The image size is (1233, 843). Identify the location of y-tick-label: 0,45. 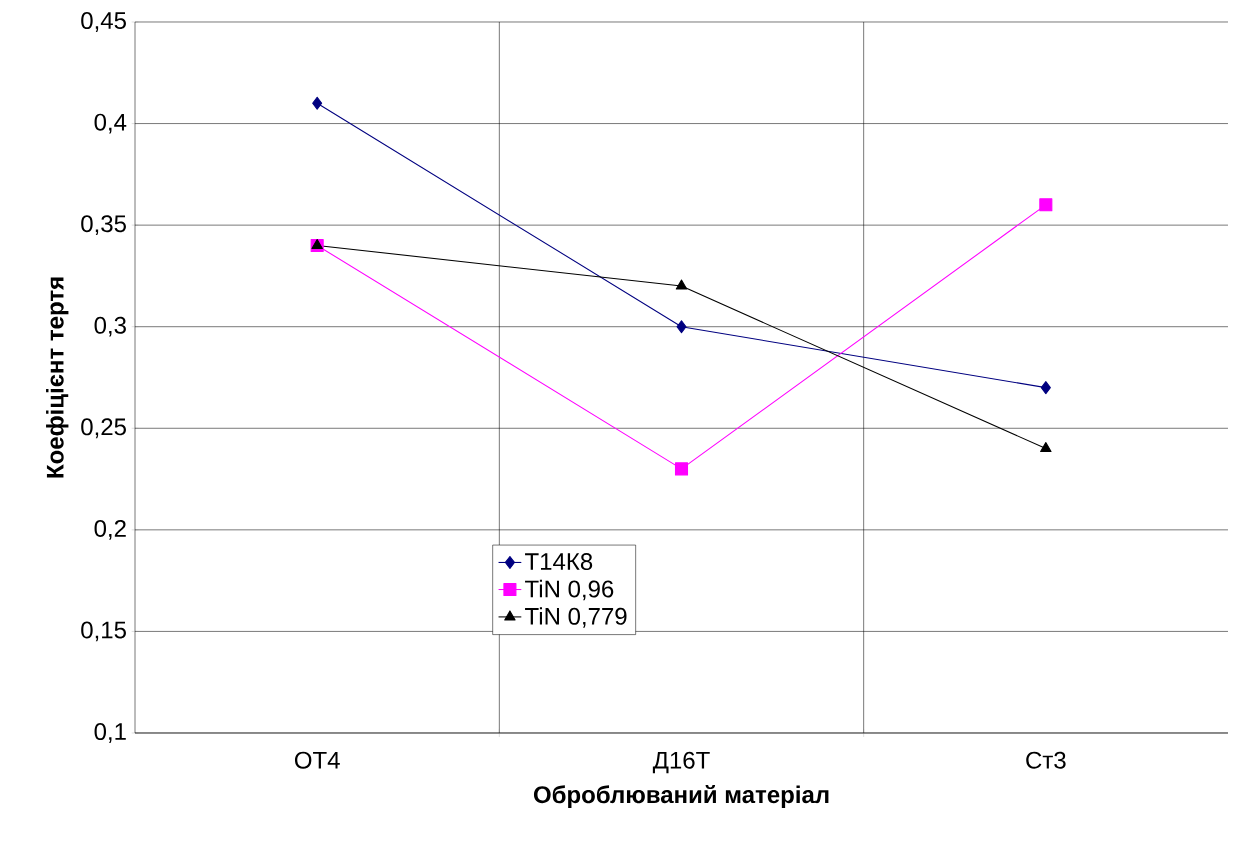
(103, 22).